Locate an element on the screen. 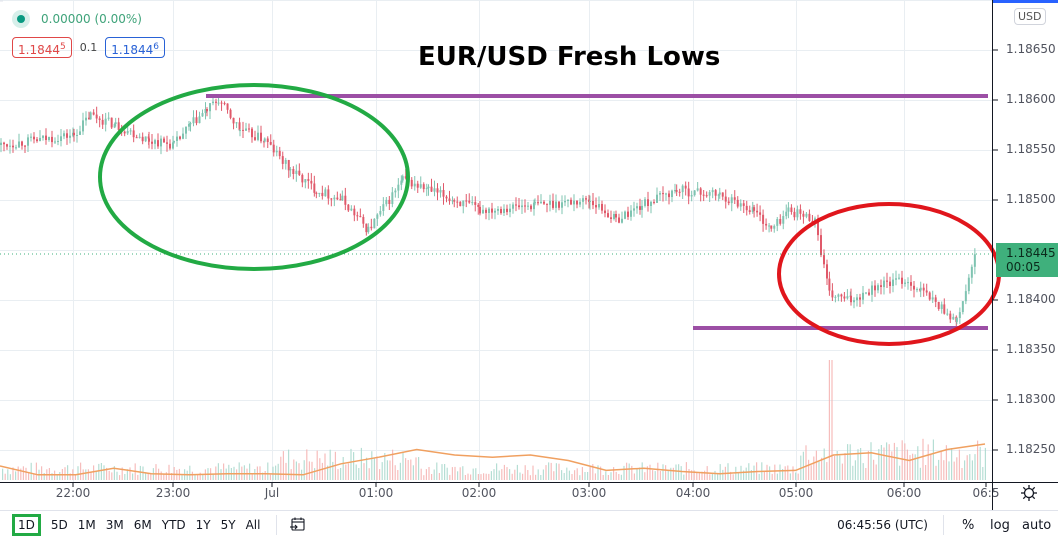 This screenshot has width=1058, height=539. range-all-button: All is located at coordinates (253, 525).